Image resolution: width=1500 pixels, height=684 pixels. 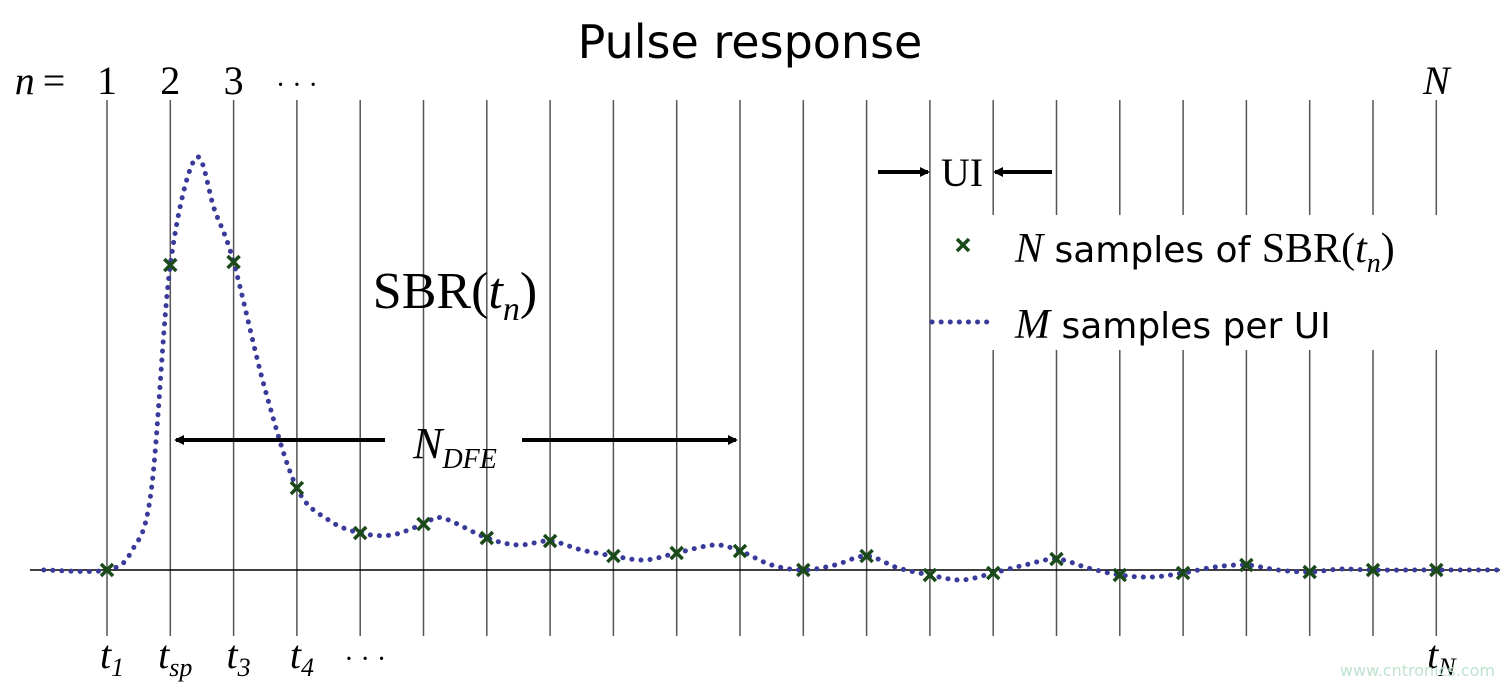 What do you see at coordinates (1447, 667) in the screenshot?
I see `label-sub: N` at bounding box center [1447, 667].